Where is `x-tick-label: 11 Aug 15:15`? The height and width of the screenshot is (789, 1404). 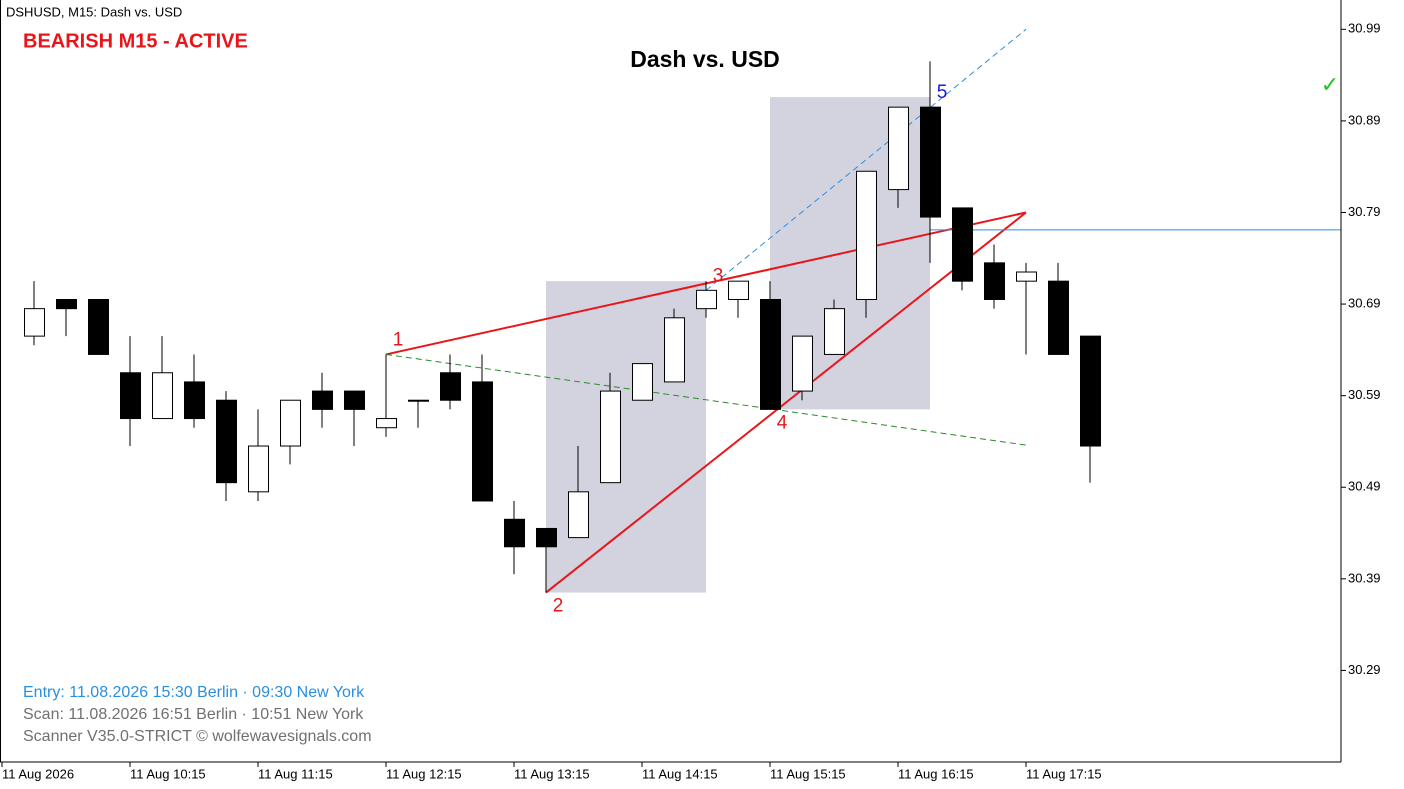 x-tick-label: 11 Aug 15:15 is located at coordinates (808, 773).